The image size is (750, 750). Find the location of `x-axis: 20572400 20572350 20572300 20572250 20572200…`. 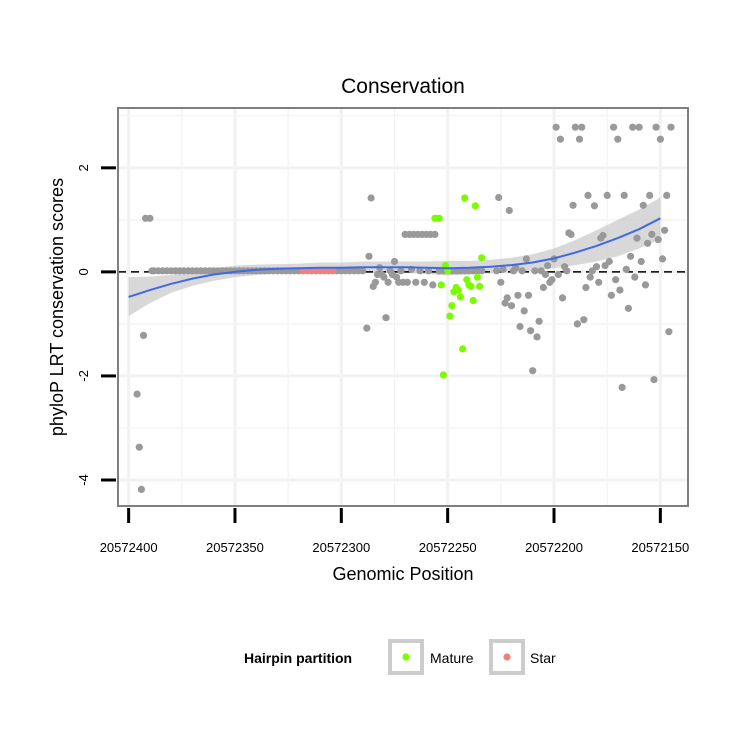

x-axis: 20572400 20572350 20572300 20572250 20572200… is located at coordinates (394, 531).